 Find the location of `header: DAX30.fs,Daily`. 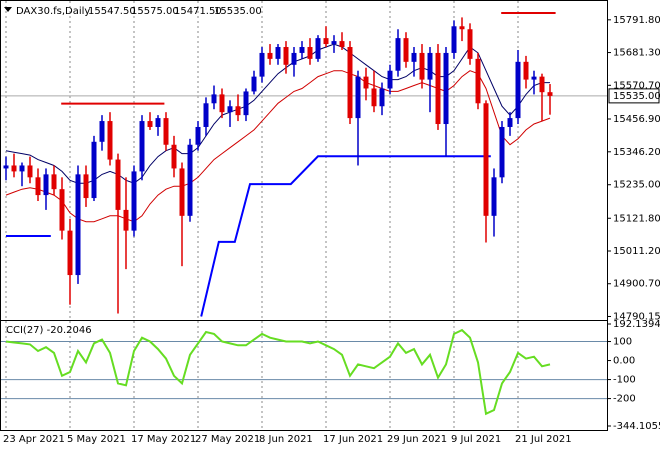

header: DAX30.fs,Daily is located at coordinates (53, 11).